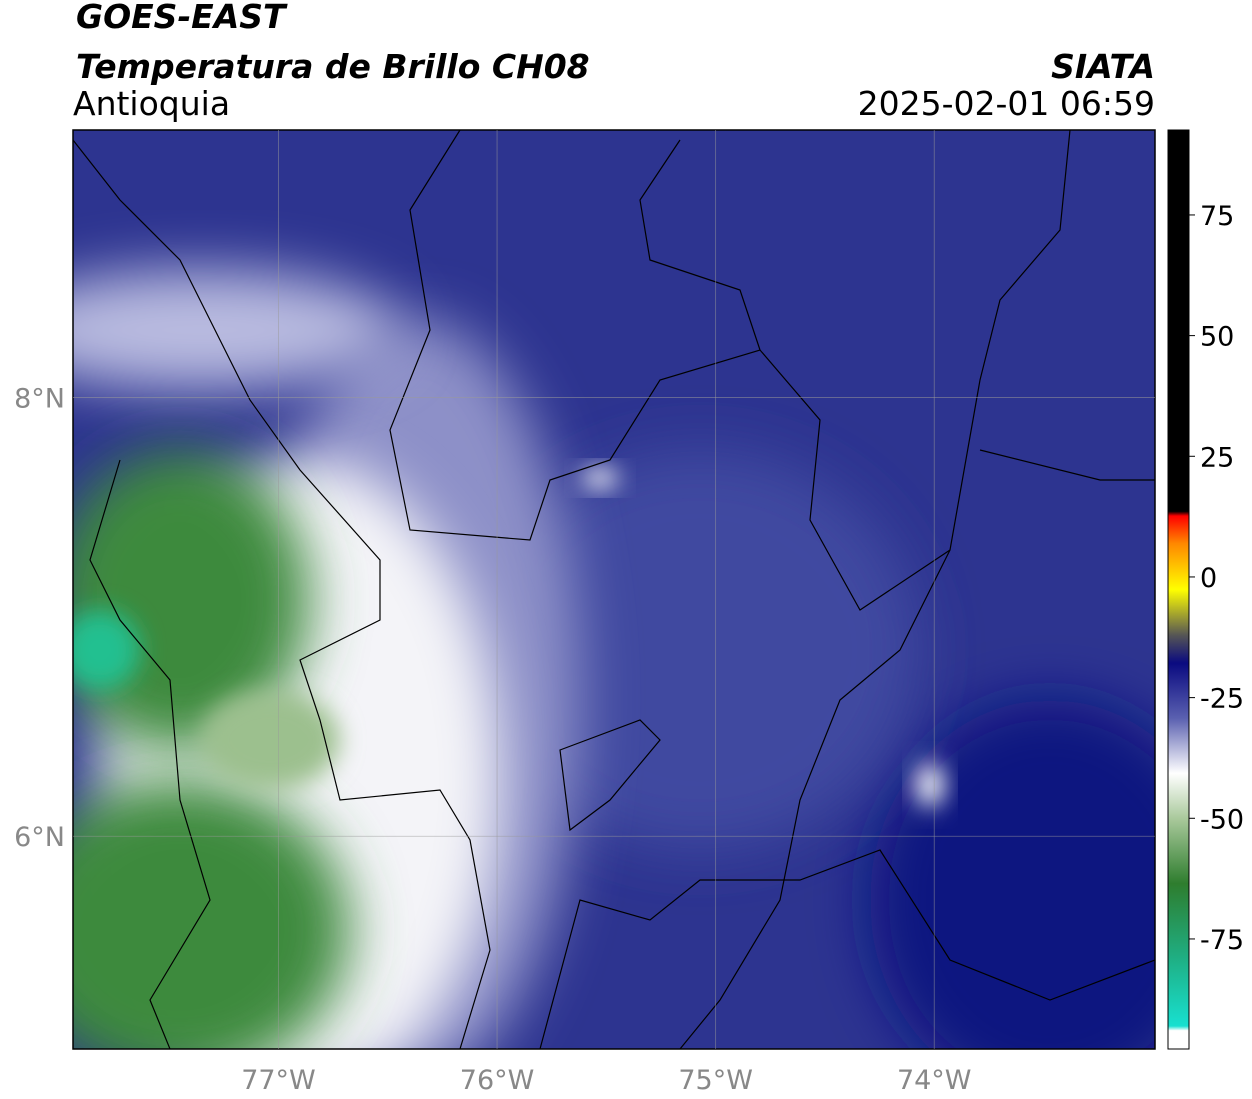  What do you see at coordinates (1222, 819) in the screenshot?
I see `colorbar-tick-label: -50` at bounding box center [1222, 819].